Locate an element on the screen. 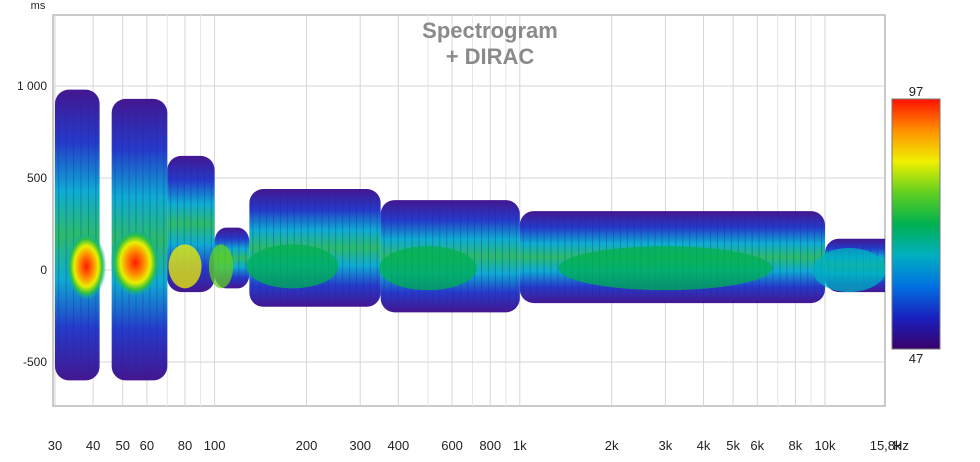 The image size is (980, 462). x-tick-label: 5k is located at coordinates (733, 445).